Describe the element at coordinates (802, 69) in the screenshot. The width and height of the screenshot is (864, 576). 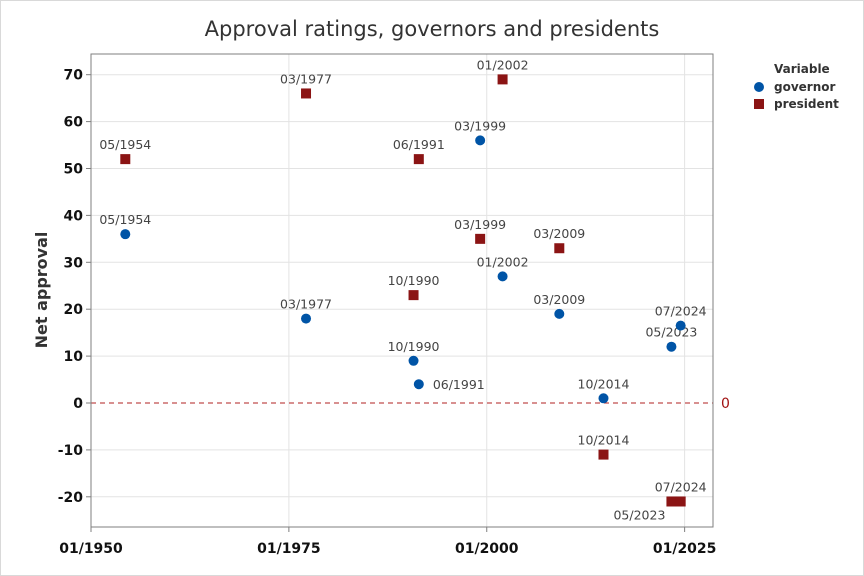
I see `legend-title: Variable` at that location.